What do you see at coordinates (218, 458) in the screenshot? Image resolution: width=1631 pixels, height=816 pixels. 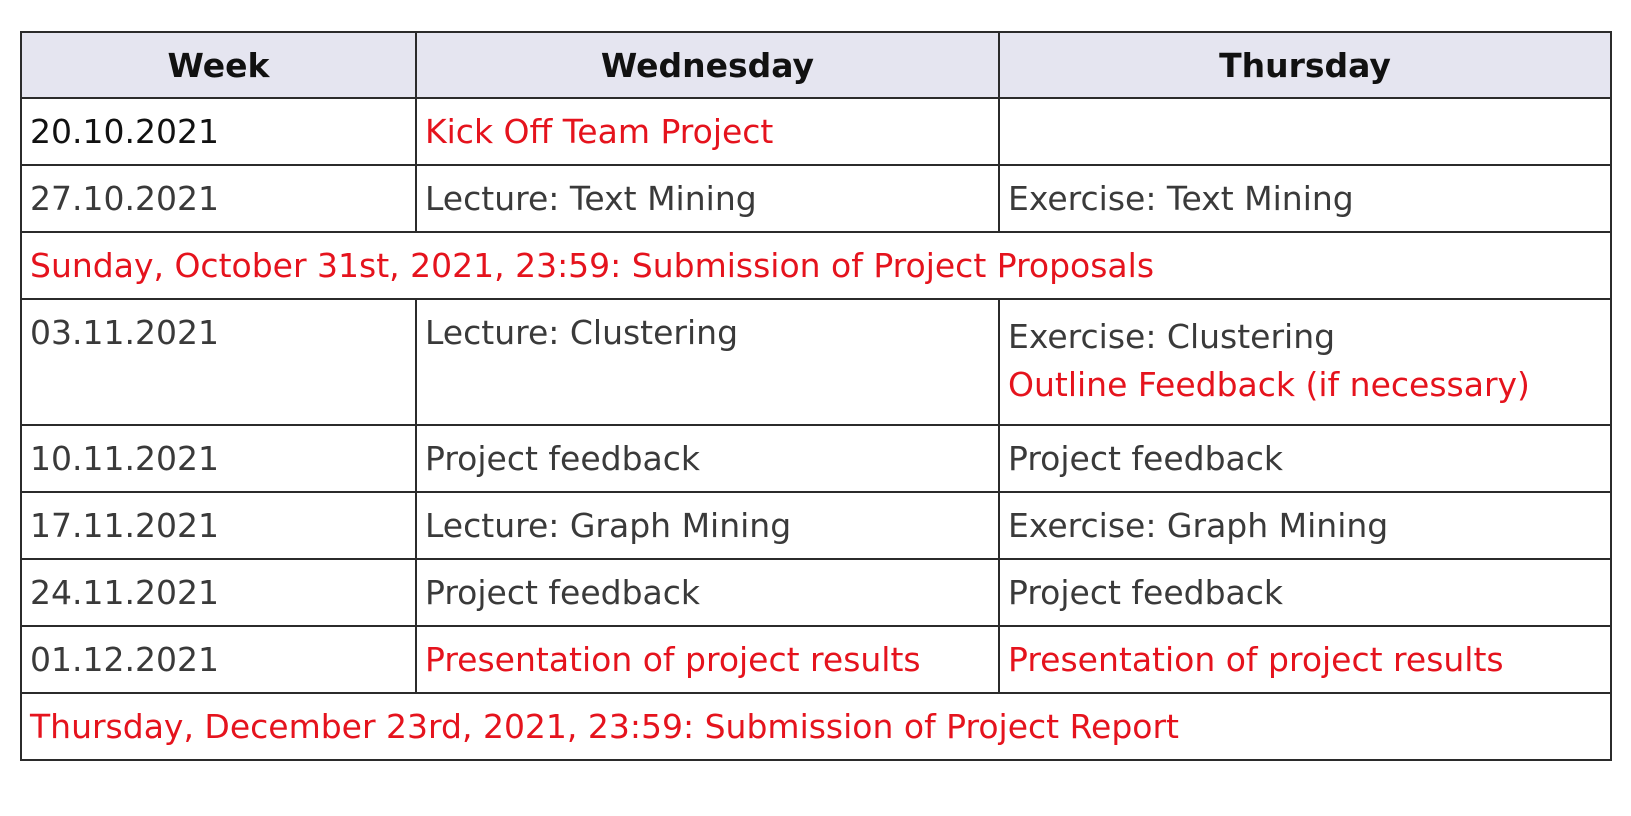 I see `week-cell: 10.11.2021` at bounding box center [218, 458].